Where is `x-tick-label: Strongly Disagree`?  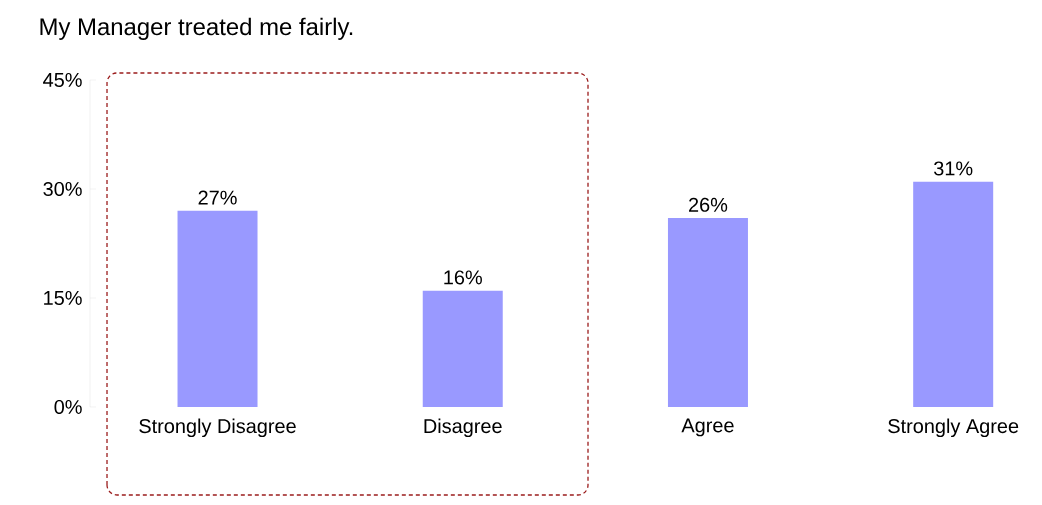
x-tick-label: Strongly Disagree is located at coordinates (217, 428).